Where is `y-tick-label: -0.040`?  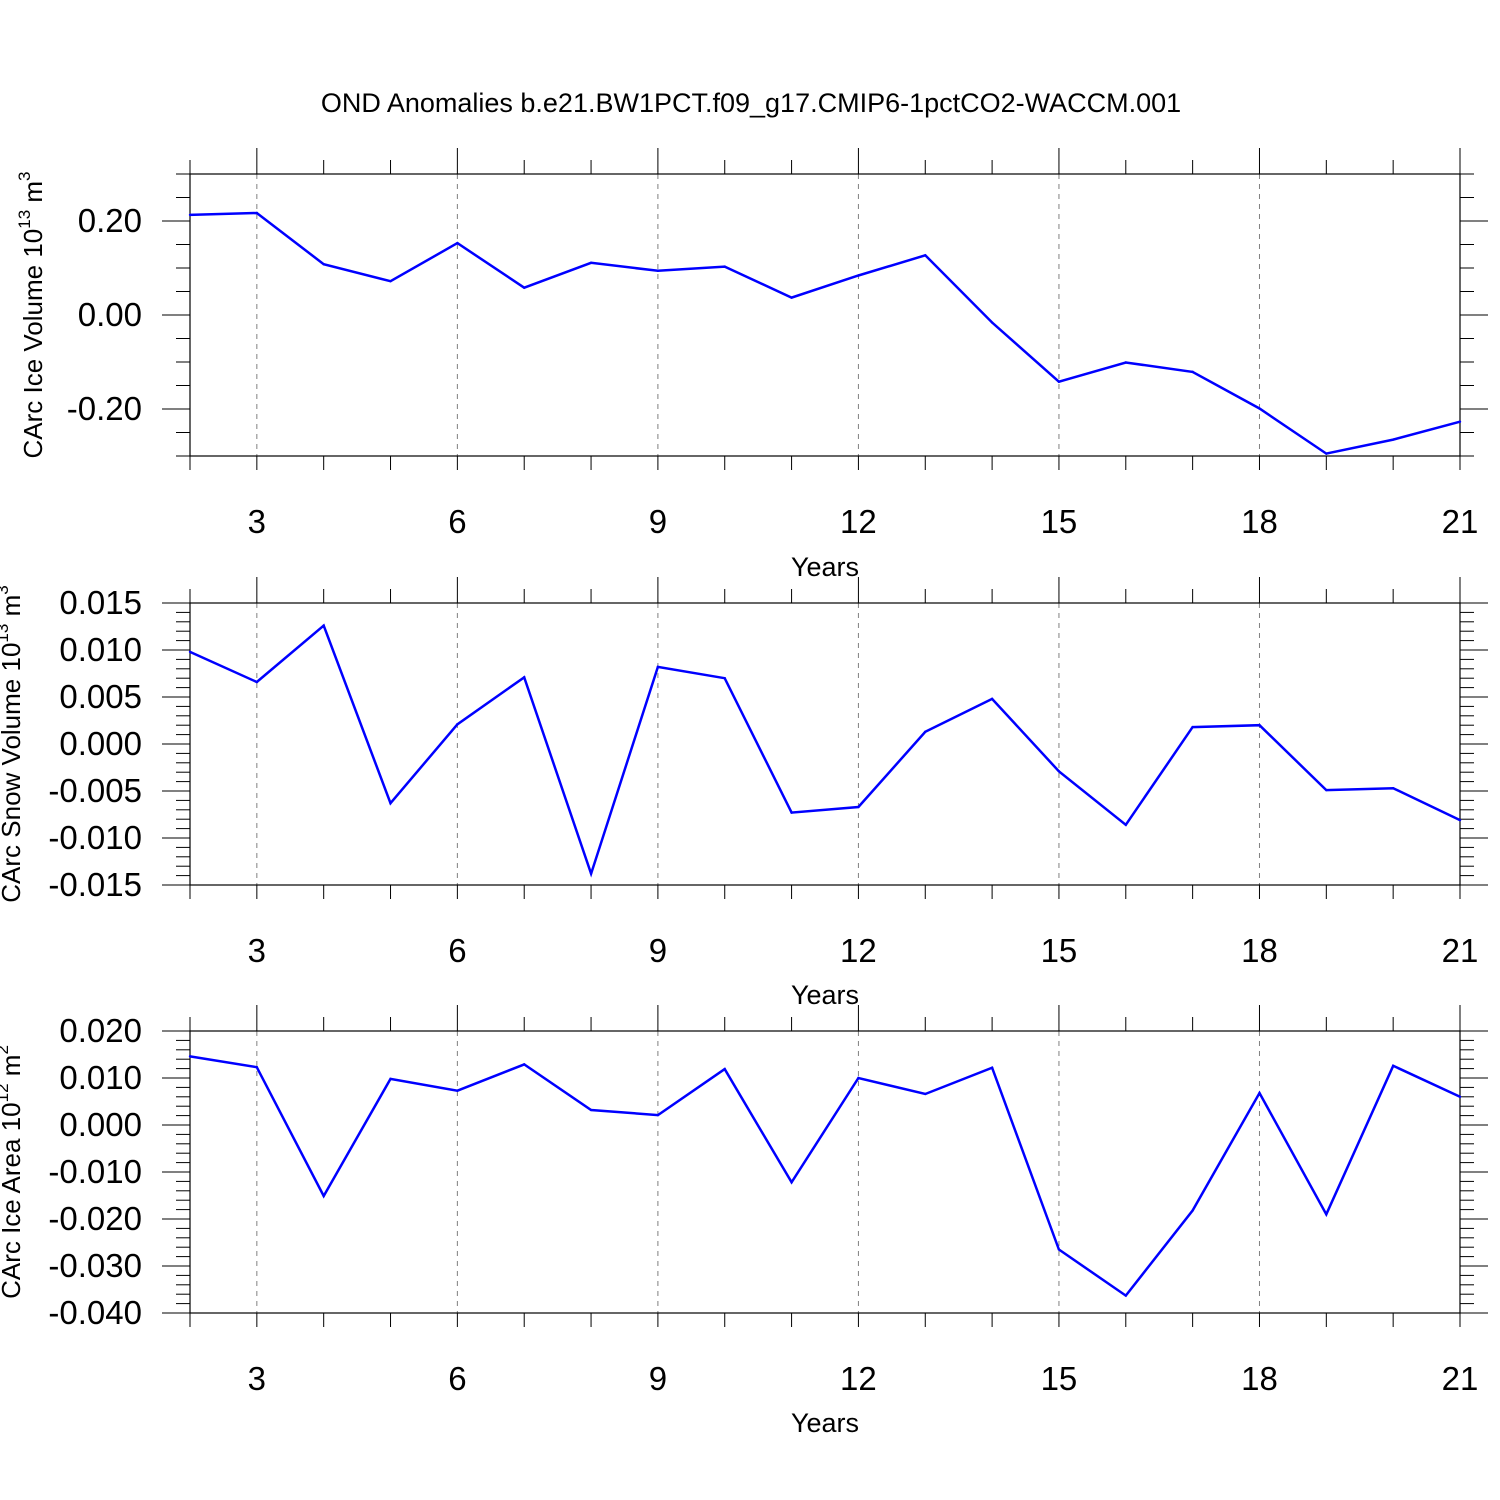
y-tick-label: -0.040 is located at coordinates (95, 1312).